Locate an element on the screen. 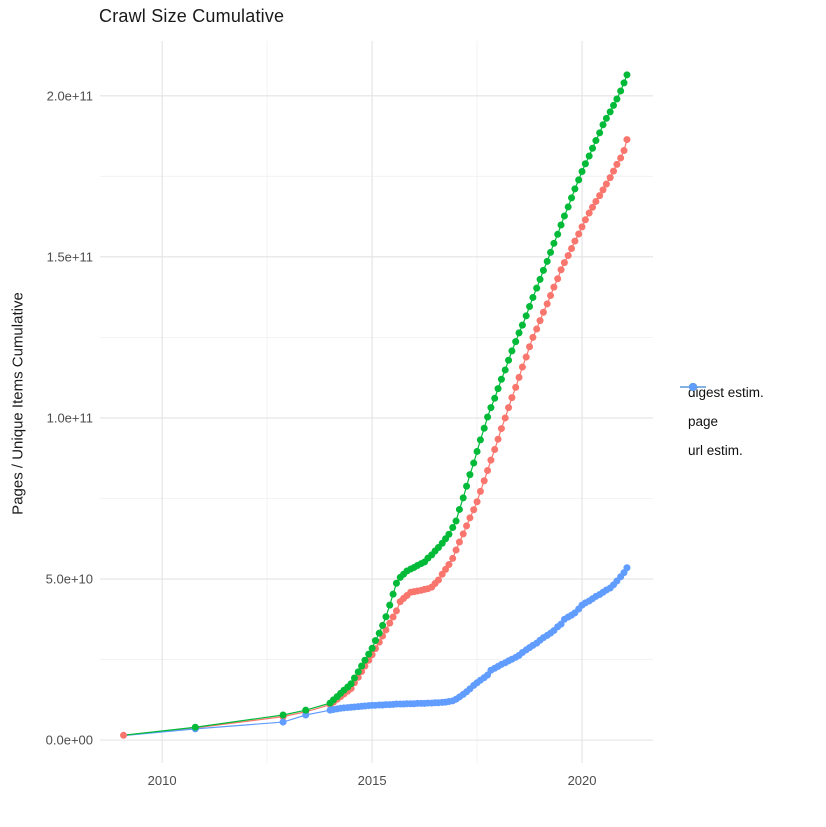 This screenshot has width=826, height=827. legend-item: url estim. is located at coordinates (721, 424).